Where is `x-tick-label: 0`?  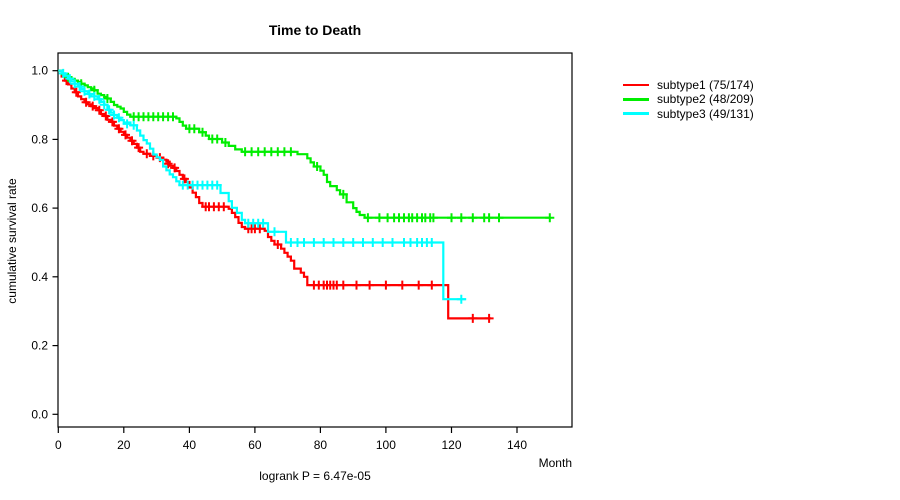
x-tick-label: 0 is located at coordinates (58, 445).